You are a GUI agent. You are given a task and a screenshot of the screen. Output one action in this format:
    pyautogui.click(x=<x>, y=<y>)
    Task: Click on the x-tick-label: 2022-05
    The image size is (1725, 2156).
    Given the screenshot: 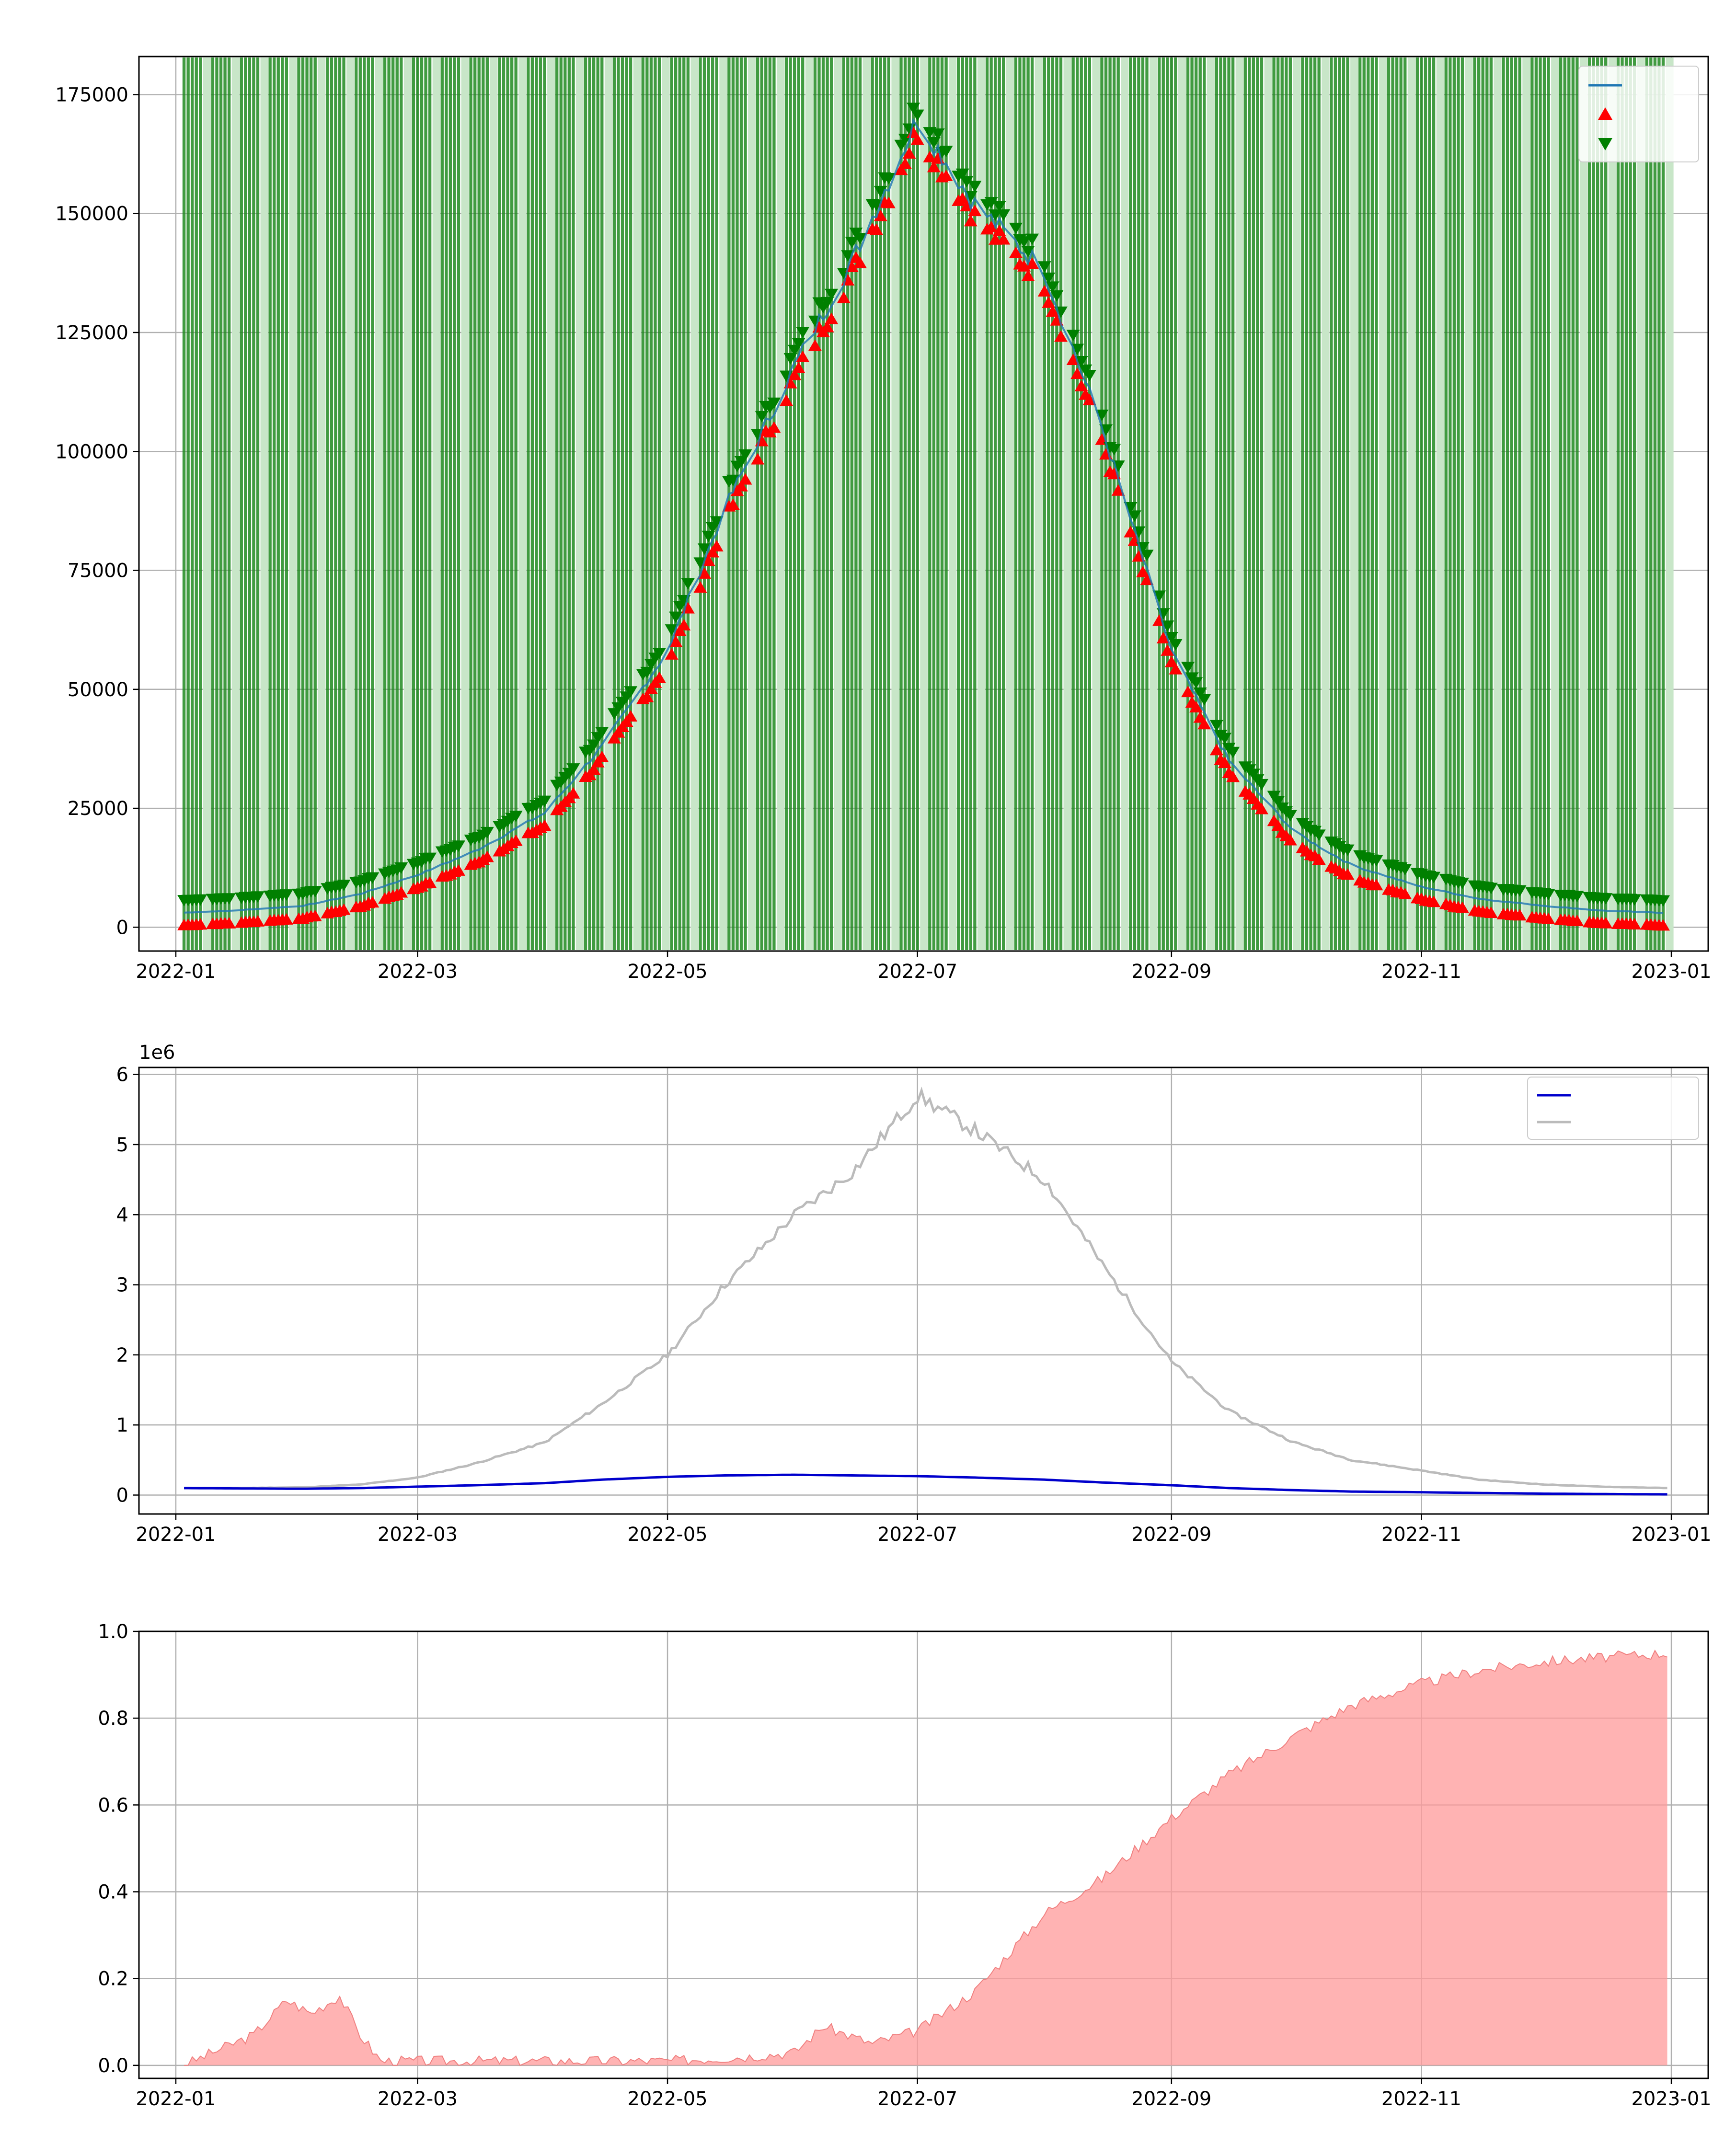 What is the action you would take?
    pyautogui.click(x=667, y=972)
    